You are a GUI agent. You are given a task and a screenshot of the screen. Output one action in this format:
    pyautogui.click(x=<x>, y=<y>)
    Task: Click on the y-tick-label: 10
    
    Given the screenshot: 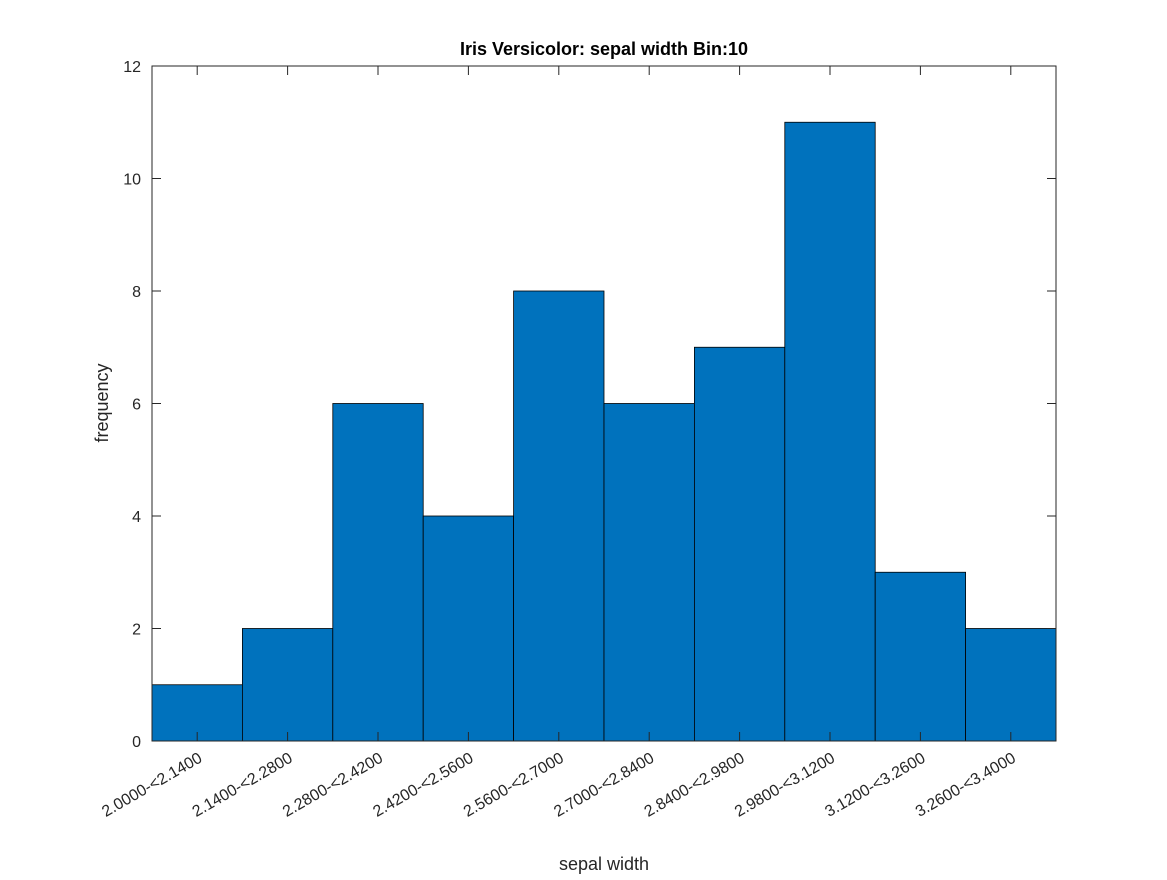 What is the action you would take?
    pyautogui.click(x=132, y=180)
    